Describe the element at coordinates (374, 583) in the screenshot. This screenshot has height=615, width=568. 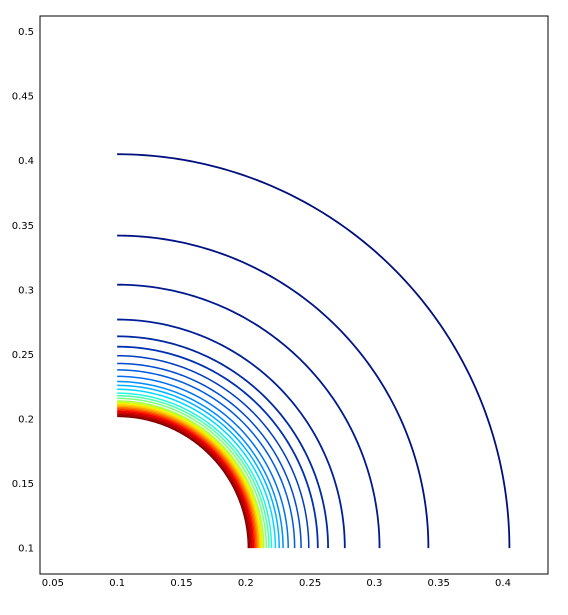
I see `x-tick-label: 0.3` at that location.